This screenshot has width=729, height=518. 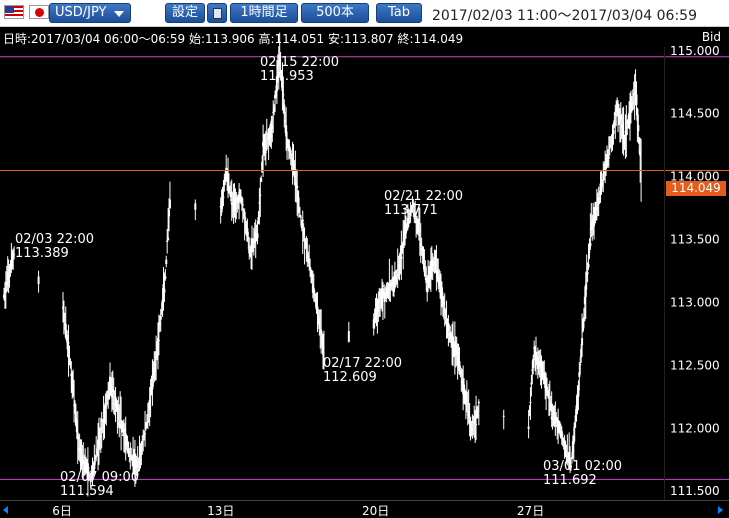 What do you see at coordinates (221, 511) in the screenshot?
I see `x-tick-label: 13日` at bounding box center [221, 511].